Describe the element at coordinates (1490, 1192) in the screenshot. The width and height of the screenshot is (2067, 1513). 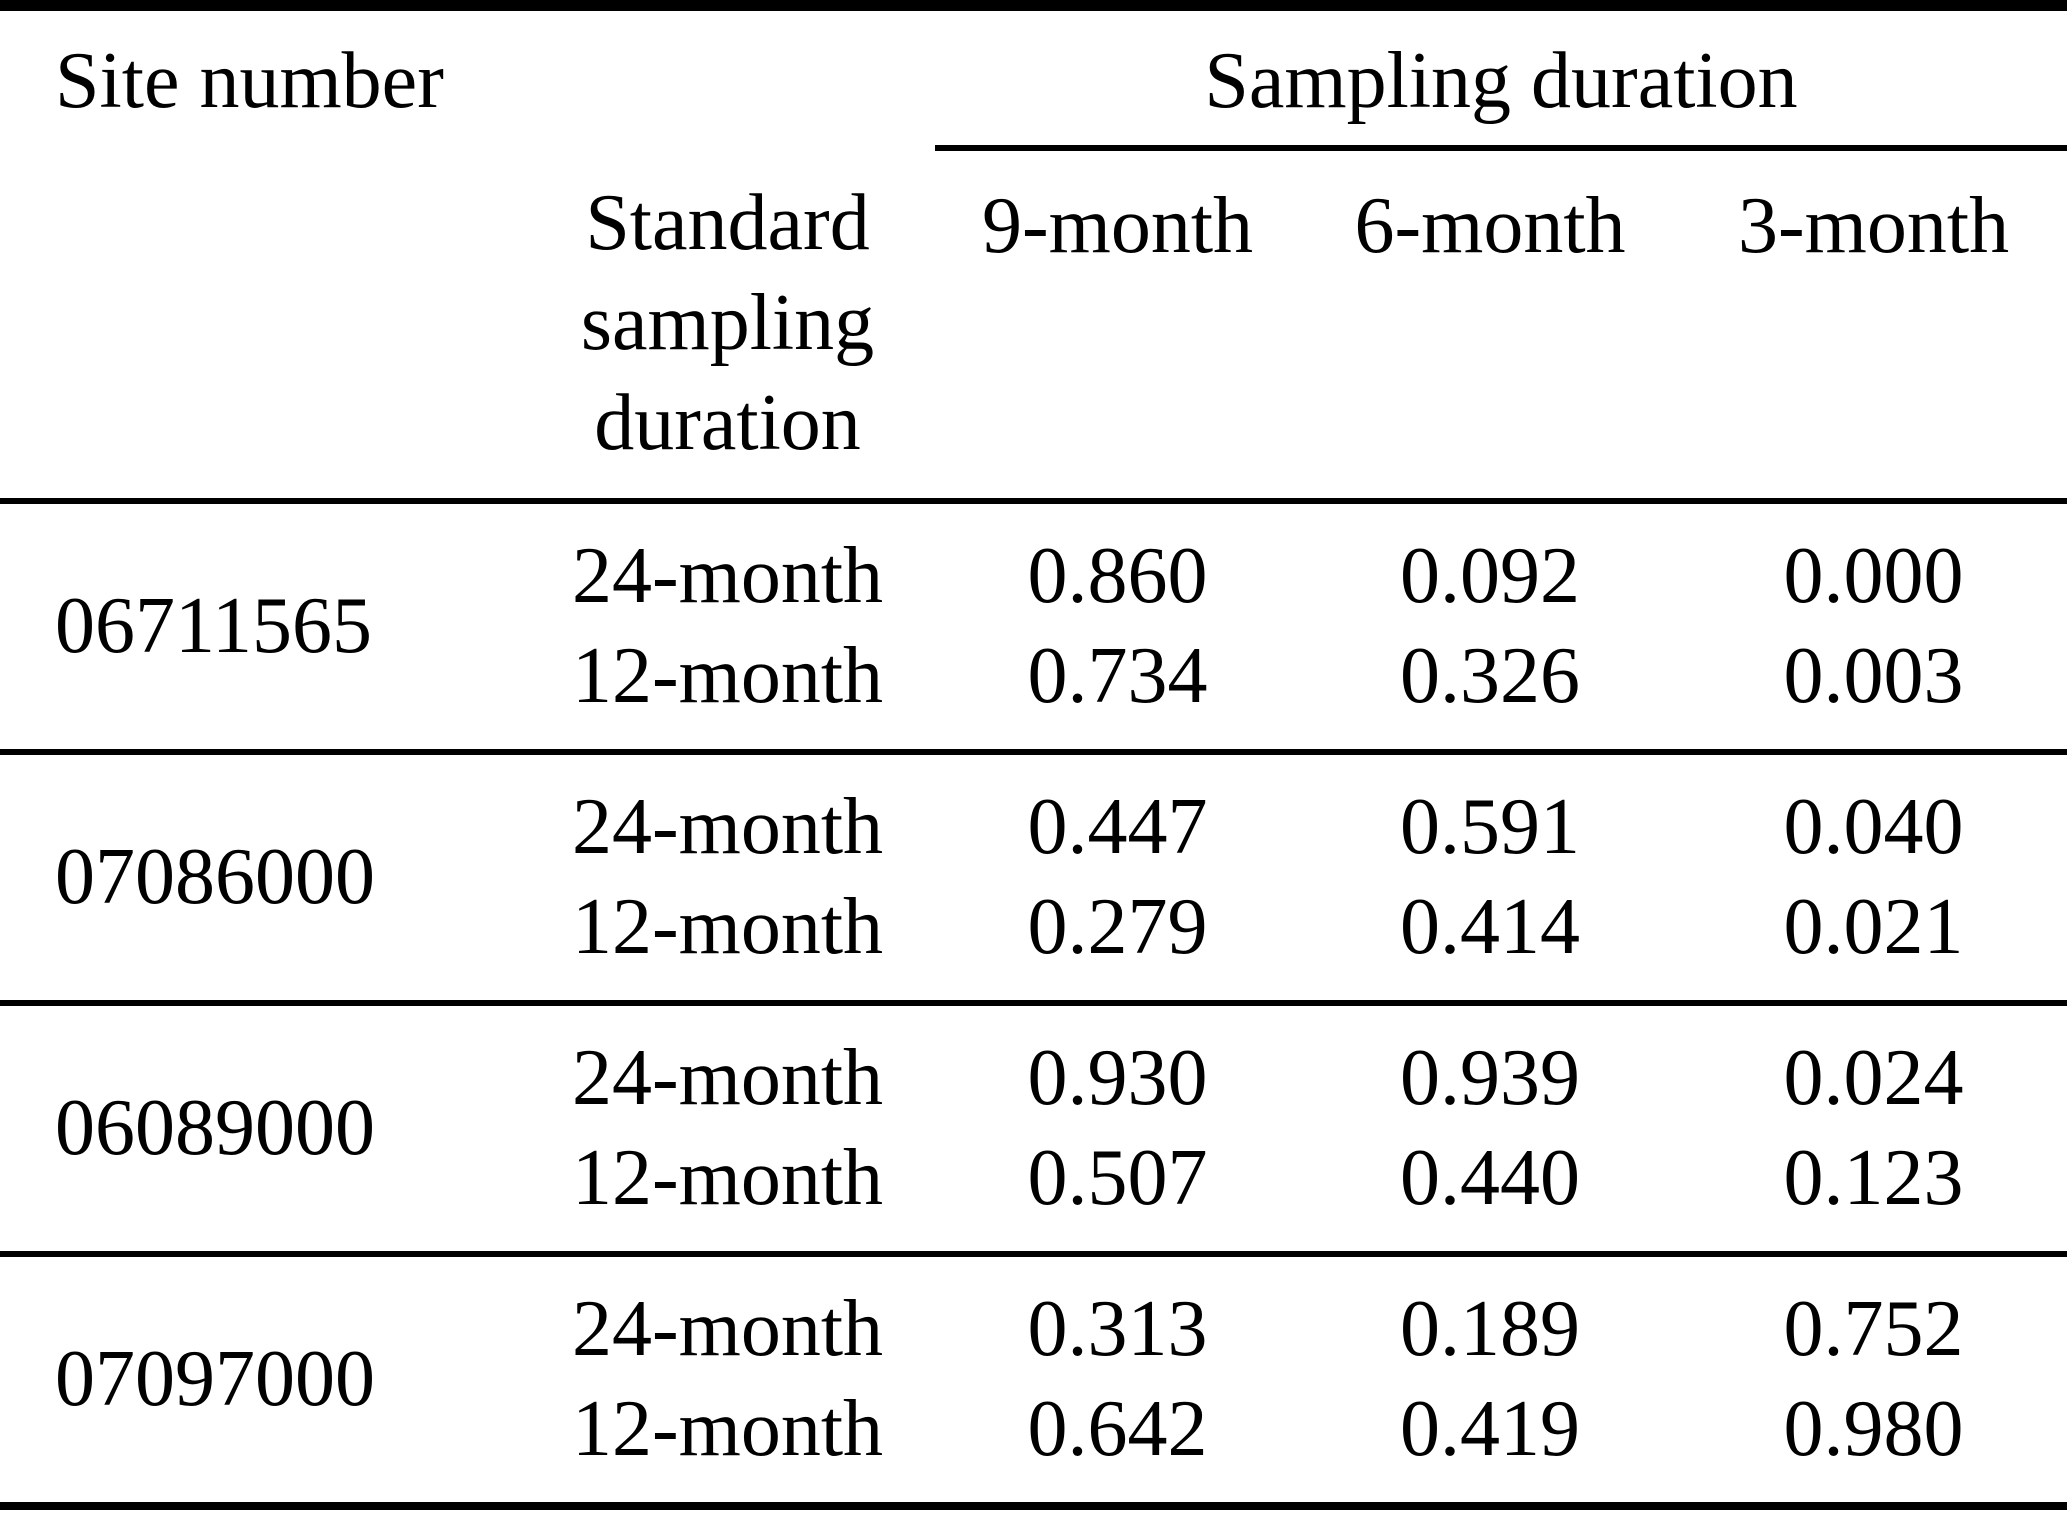
I see `value-cell: 0.440` at that location.